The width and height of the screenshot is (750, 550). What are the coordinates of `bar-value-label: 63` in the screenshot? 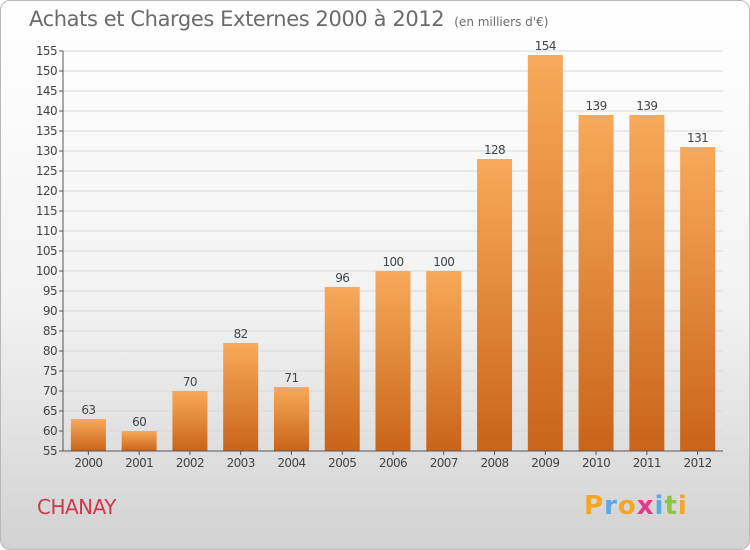 It's located at (88, 410).